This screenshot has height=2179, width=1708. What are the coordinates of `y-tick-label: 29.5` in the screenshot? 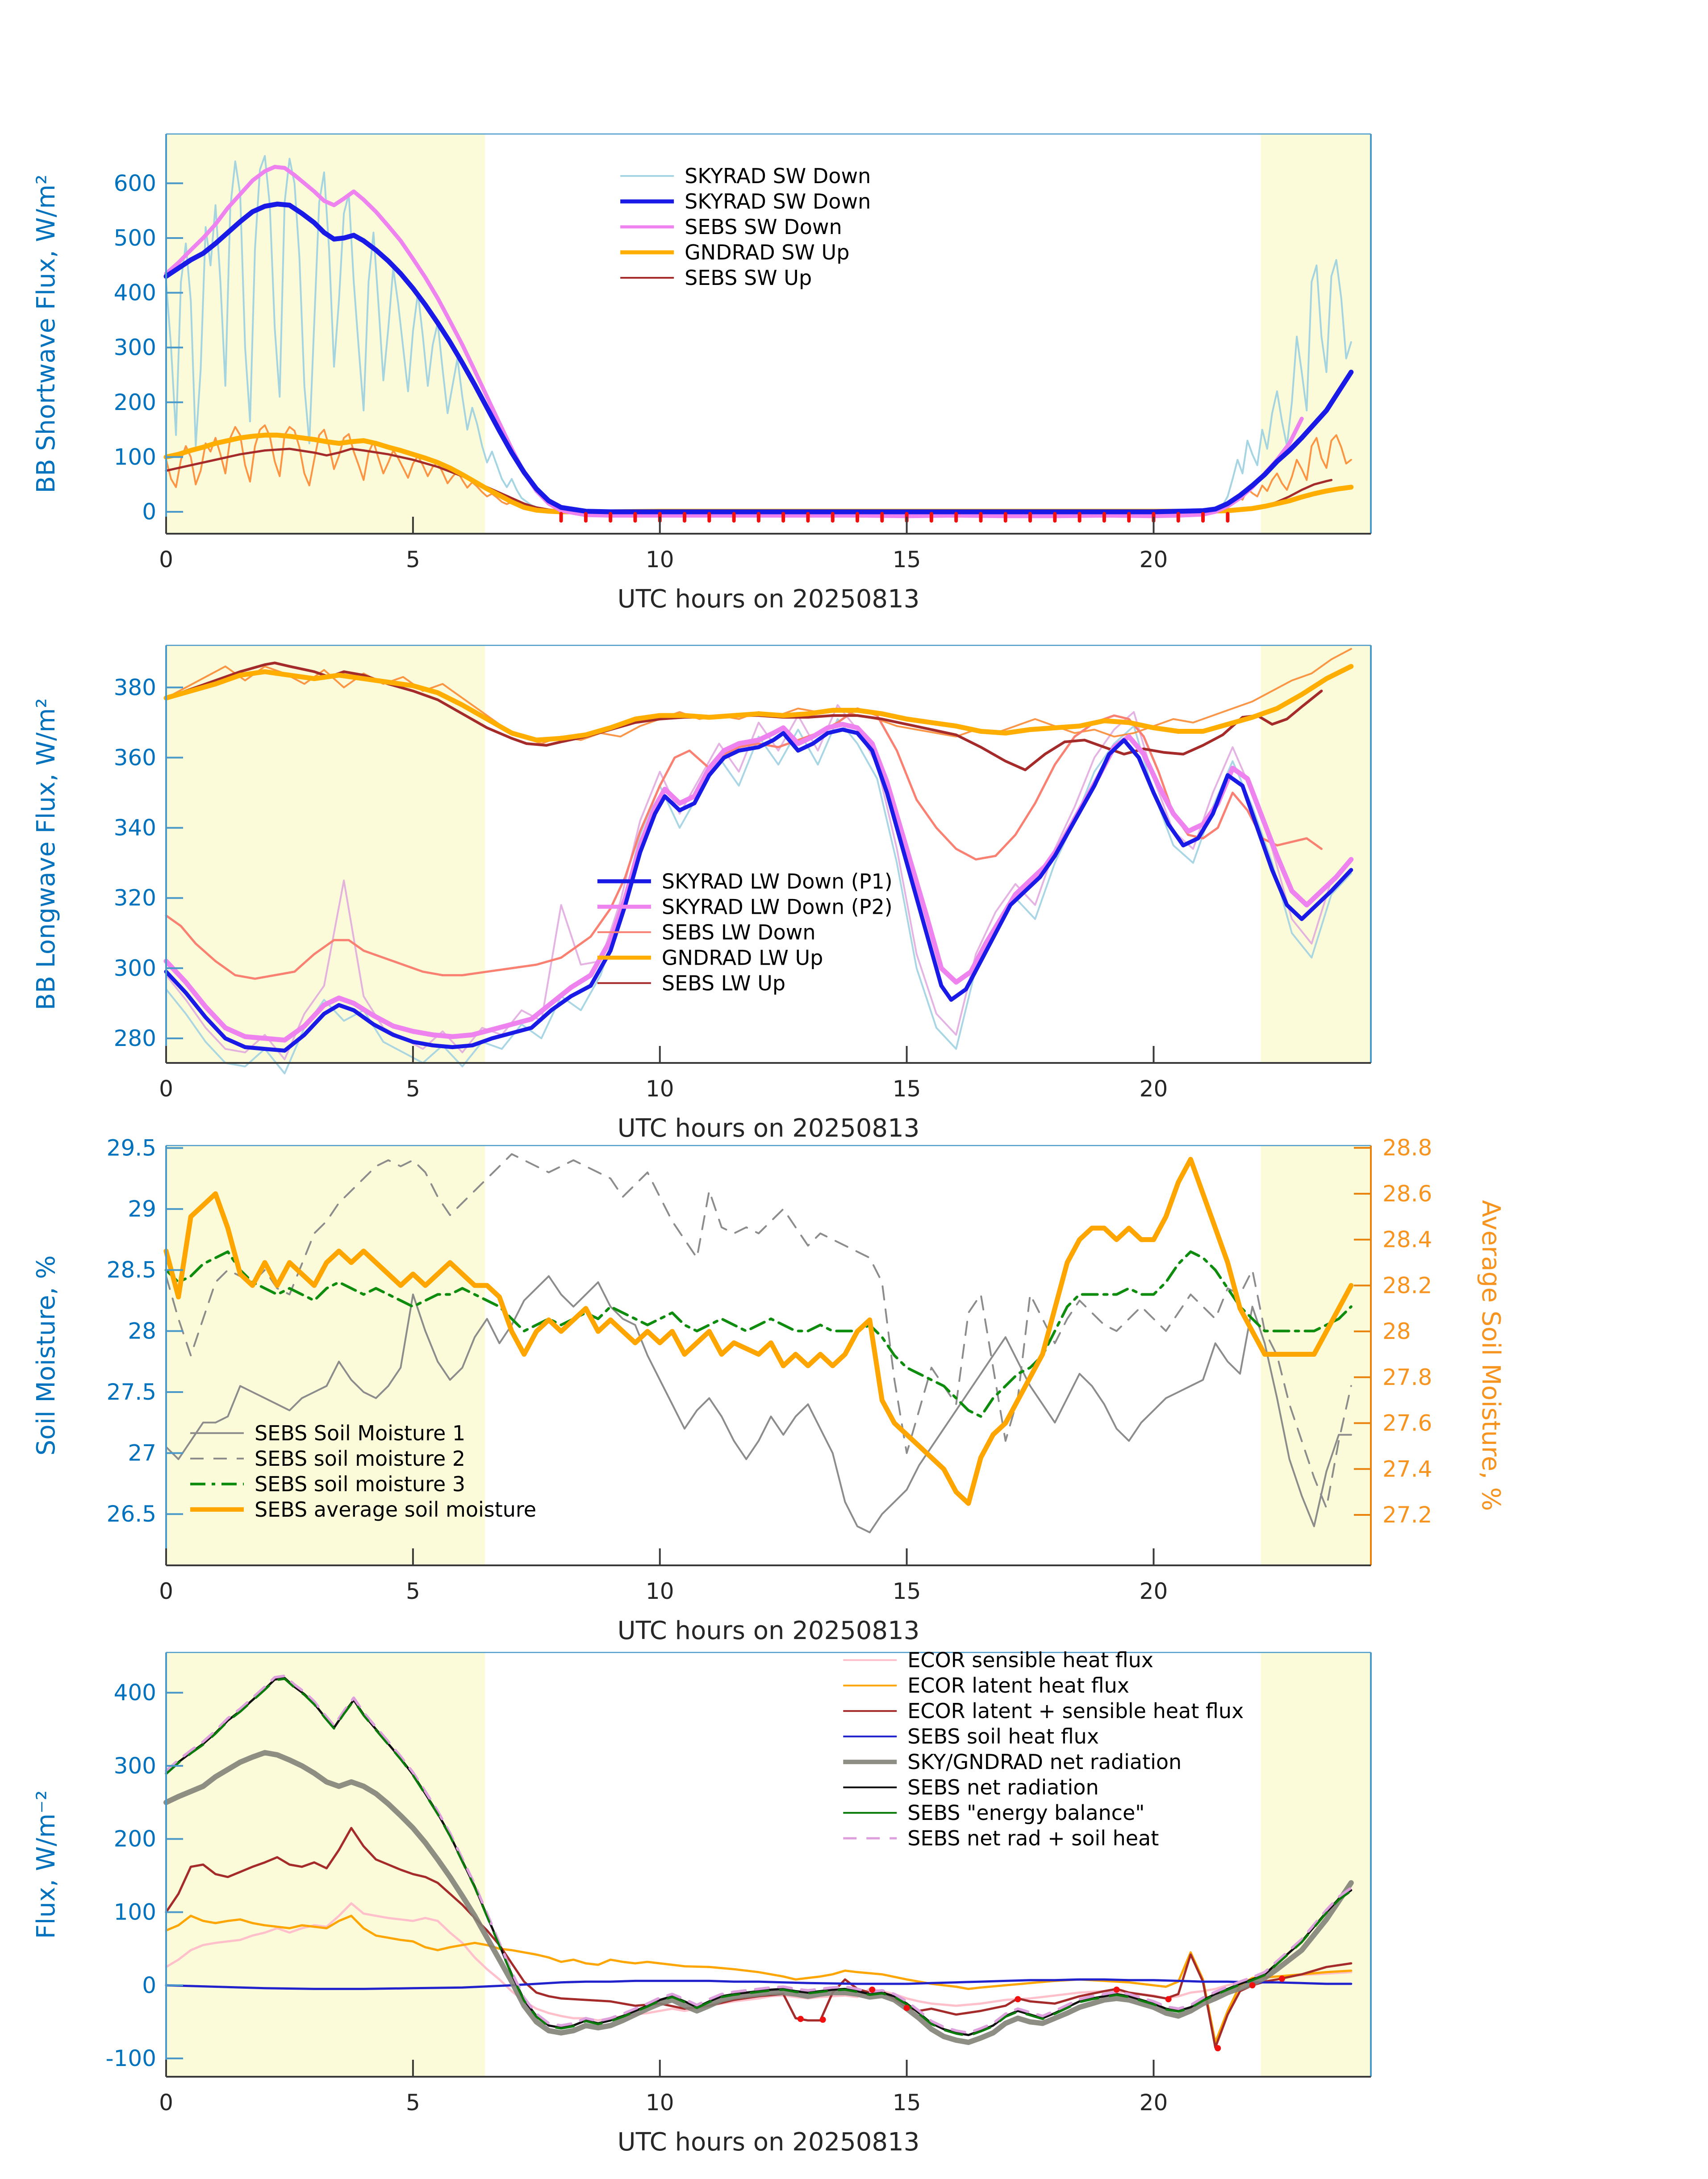 It's located at (131, 1148).